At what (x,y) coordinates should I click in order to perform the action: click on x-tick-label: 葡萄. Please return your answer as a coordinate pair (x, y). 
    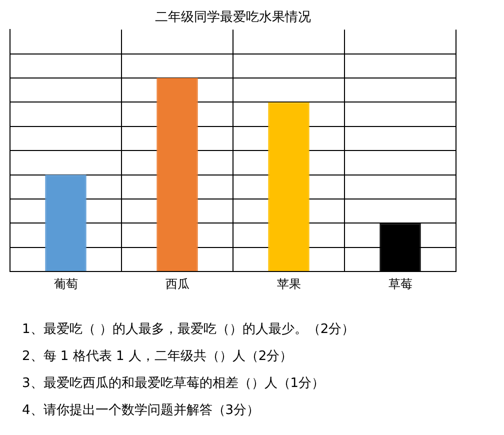
    Looking at the image, I should click on (66, 283).